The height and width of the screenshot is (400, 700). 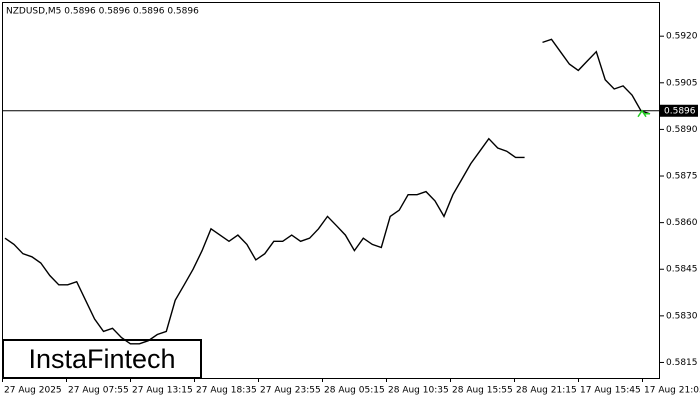 I want to click on current-price-label: 0.5896, so click(x=680, y=111).